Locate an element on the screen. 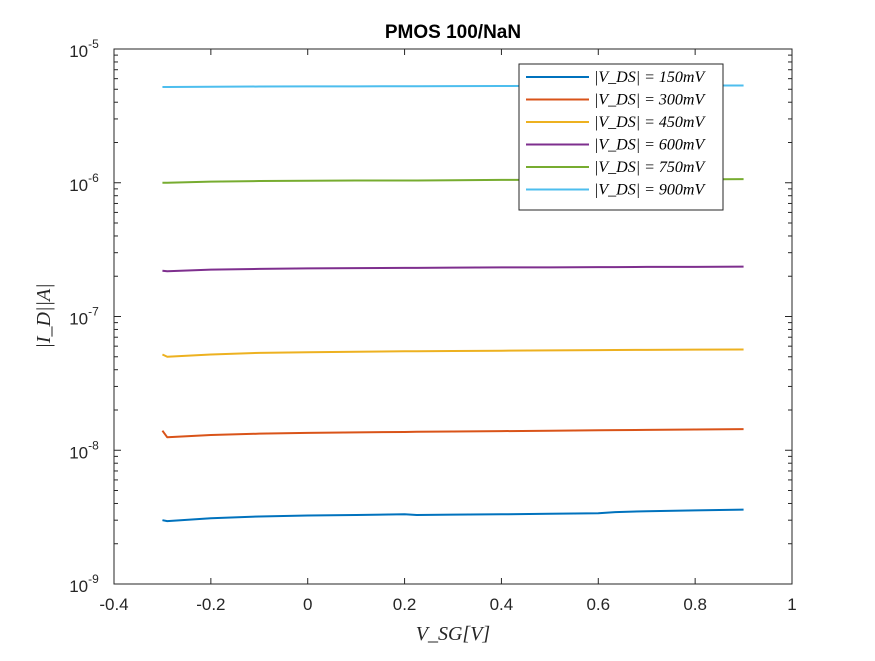  legend-label-4: |V_DS| = 600mV is located at coordinates (650, 145).